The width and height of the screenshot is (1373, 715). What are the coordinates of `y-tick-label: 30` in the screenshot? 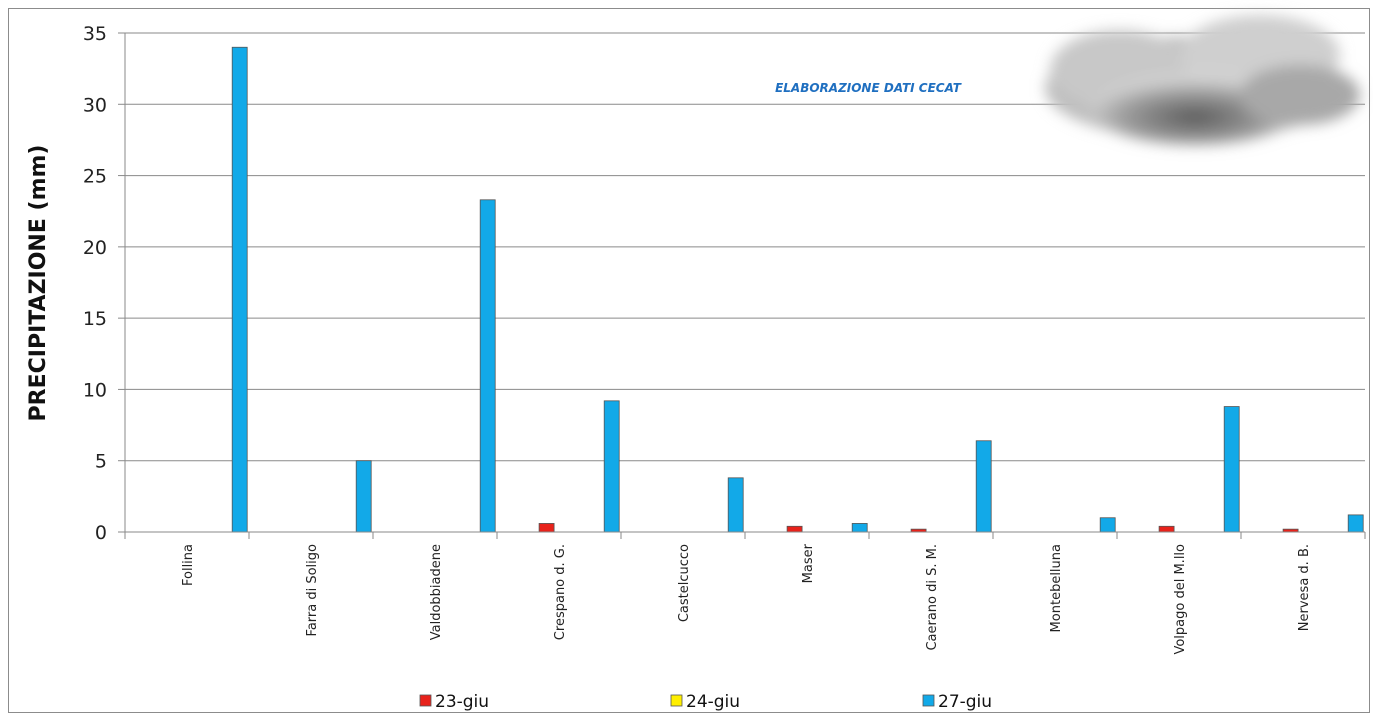 It's located at (95, 105).